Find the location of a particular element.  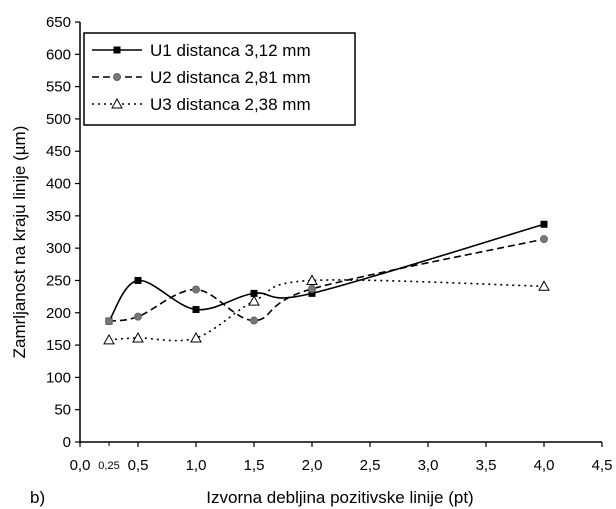

y-tick-label: 600 is located at coordinates (58, 54).